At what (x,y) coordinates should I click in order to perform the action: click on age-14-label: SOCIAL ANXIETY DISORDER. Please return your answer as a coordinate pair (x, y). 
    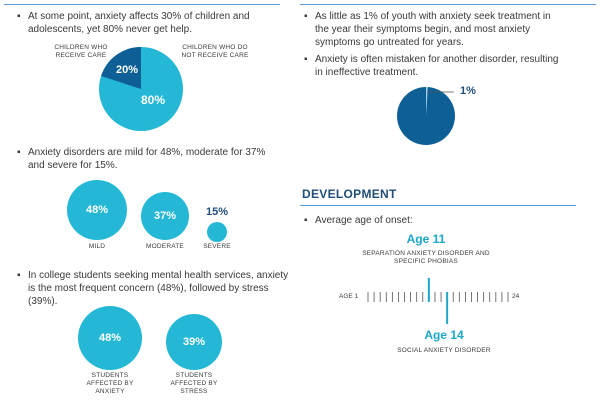
    Looking at the image, I should click on (444, 350).